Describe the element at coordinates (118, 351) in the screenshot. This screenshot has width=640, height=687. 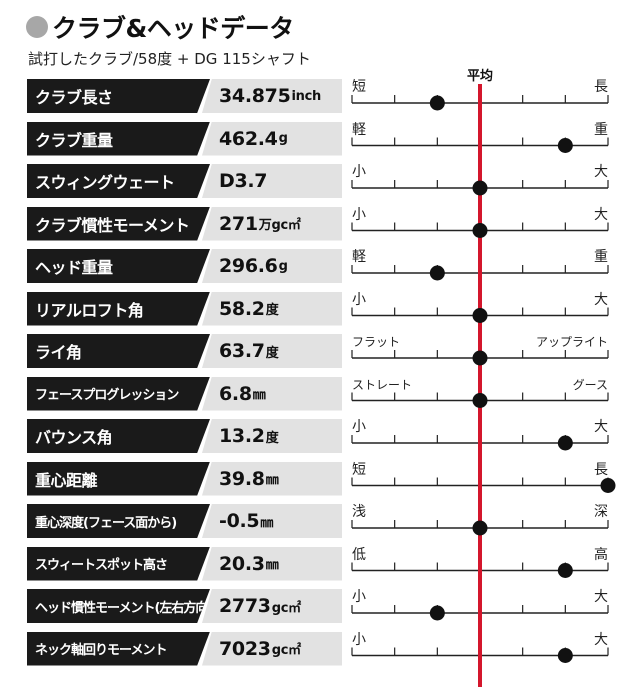
I see `row-label: ライ角` at that location.